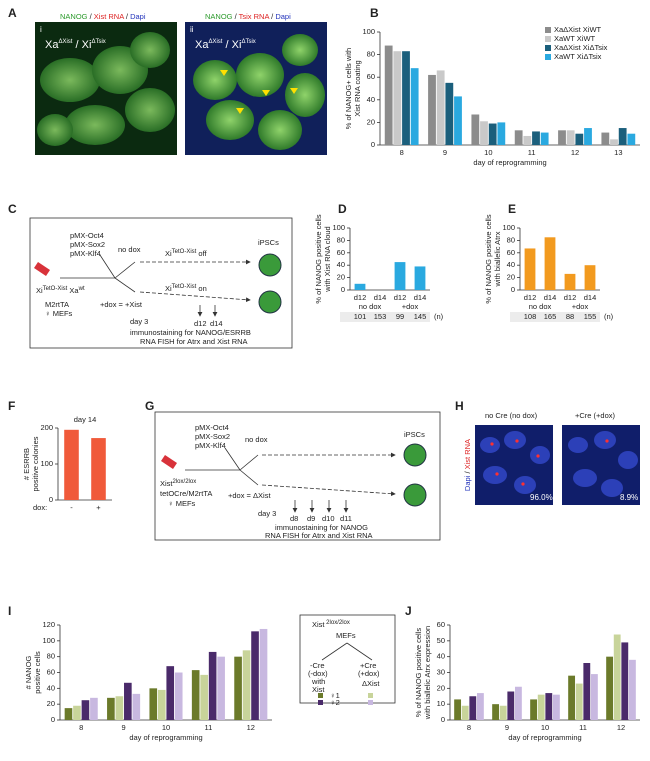 The height and width of the screenshot is (761, 650). What do you see at coordinates (335, 702) in the screenshot?
I see `legend-row: ♀2` at bounding box center [335, 702].